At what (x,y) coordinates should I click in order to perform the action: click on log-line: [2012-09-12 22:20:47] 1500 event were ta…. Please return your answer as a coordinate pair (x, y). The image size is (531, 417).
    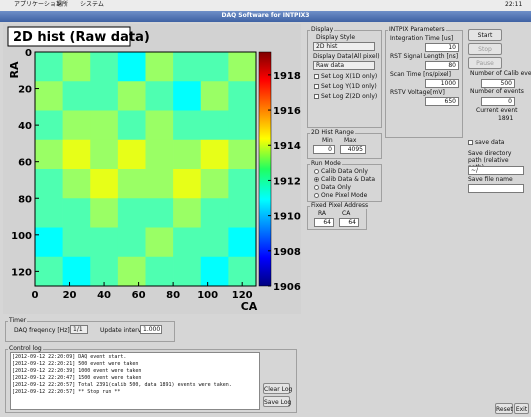
    Looking at the image, I should click on (77, 378).